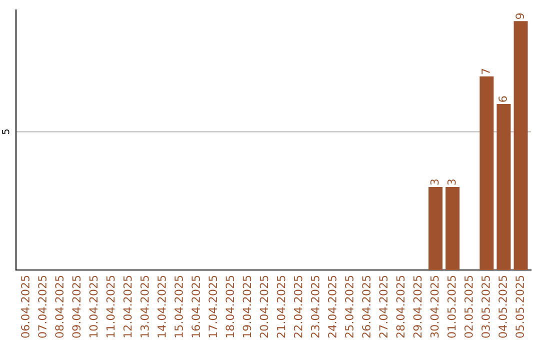  What do you see at coordinates (486, 71) in the screenshot?
I see `data-label: 7` at bounding box center [486, 71].